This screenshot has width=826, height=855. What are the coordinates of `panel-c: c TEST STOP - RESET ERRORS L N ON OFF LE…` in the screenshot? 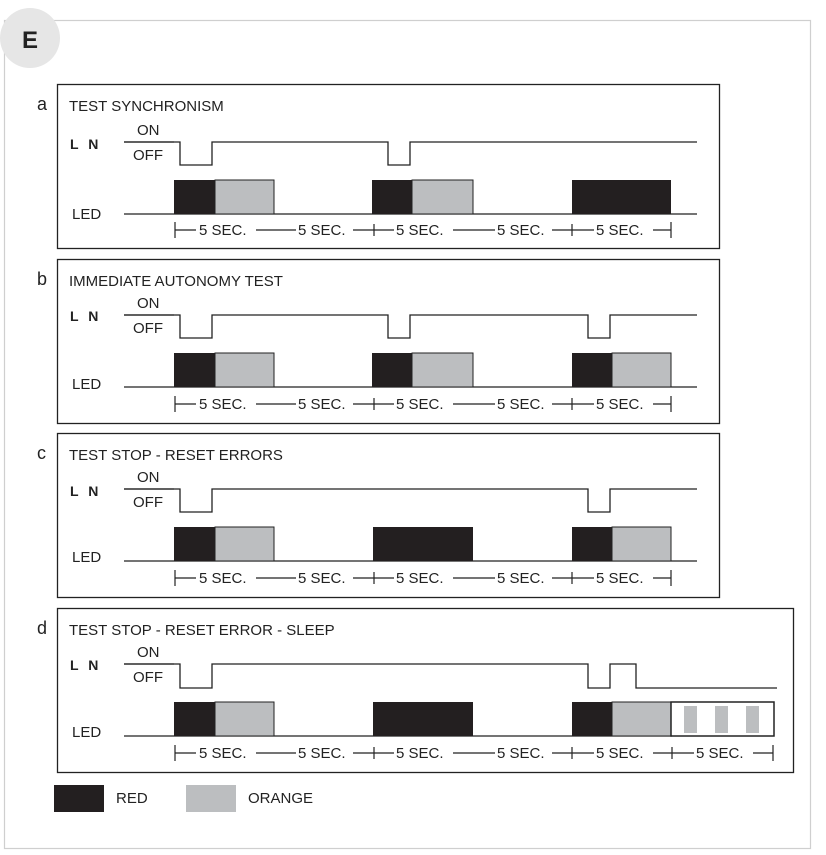 It's located at (367, 515).